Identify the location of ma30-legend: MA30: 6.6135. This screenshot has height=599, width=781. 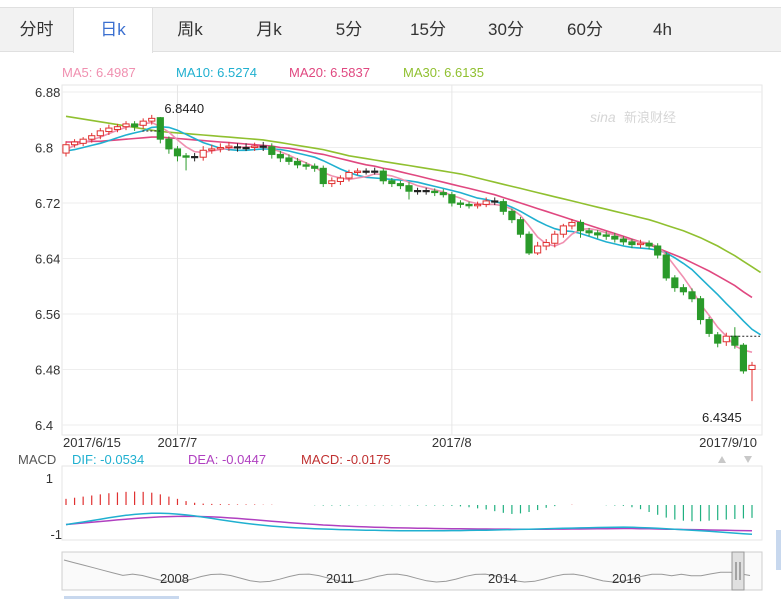
(443, 72).